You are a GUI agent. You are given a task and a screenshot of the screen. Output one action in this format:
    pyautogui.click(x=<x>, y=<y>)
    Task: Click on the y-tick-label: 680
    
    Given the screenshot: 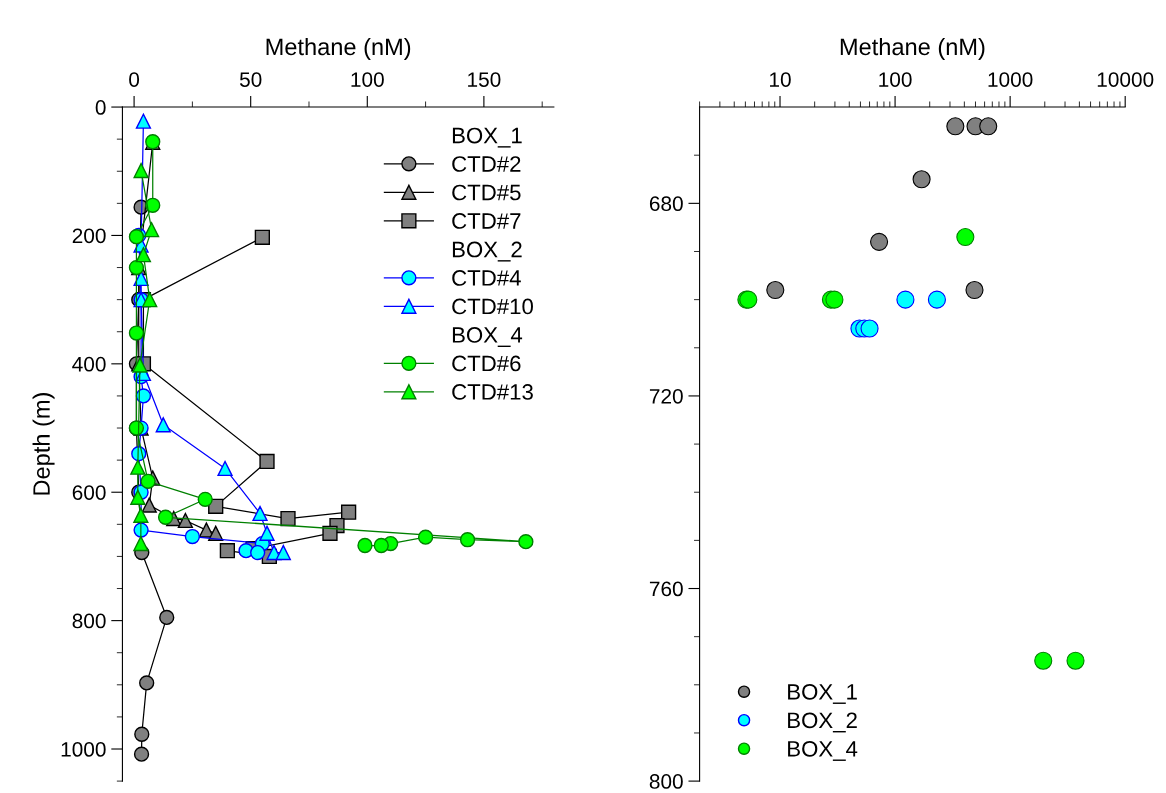 What is the action you would take?
    pyautogui.click(x=666, y=204)
    